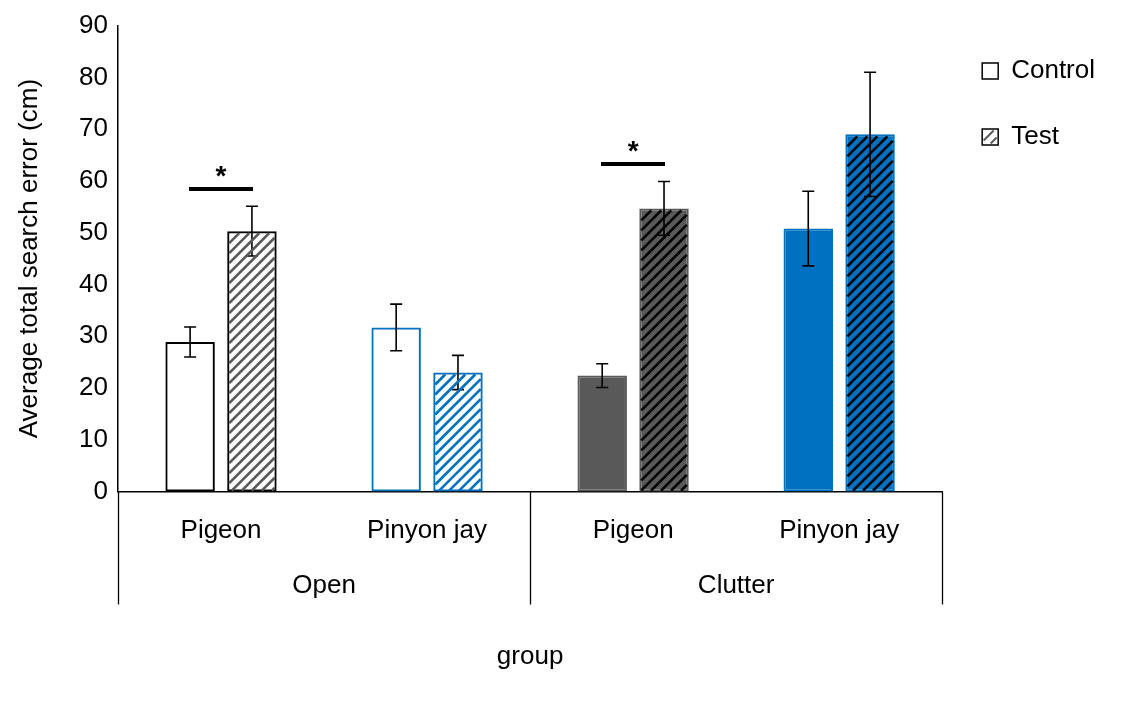 This screenshot has height=706, width=1145. Describe the element at coordinates (93, 386) in the screenshot. I see `y-tick-label: 20` at that location.